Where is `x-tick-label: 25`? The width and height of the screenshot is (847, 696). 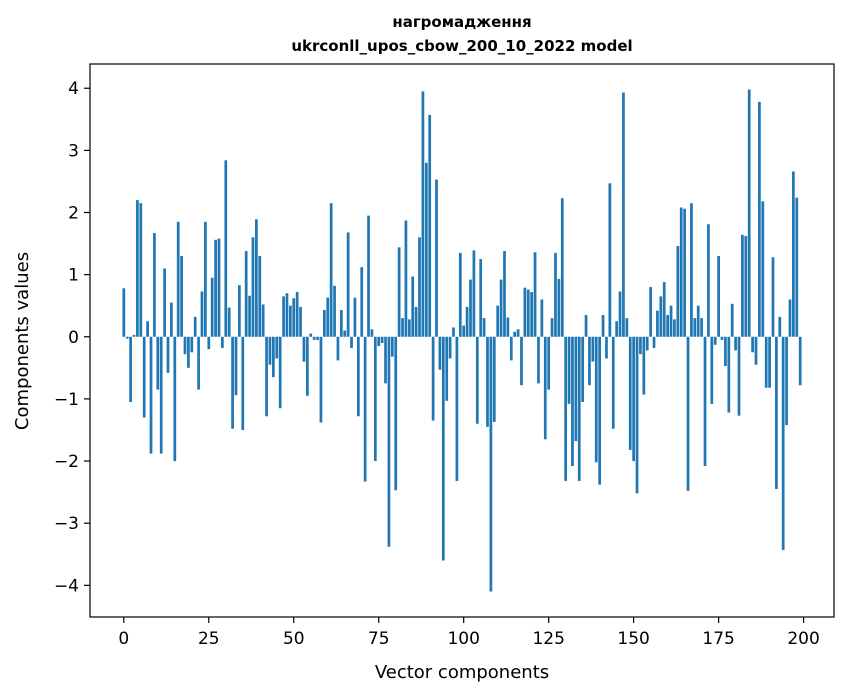
x-tick-label: 25 is located at coordinates (209, 639).